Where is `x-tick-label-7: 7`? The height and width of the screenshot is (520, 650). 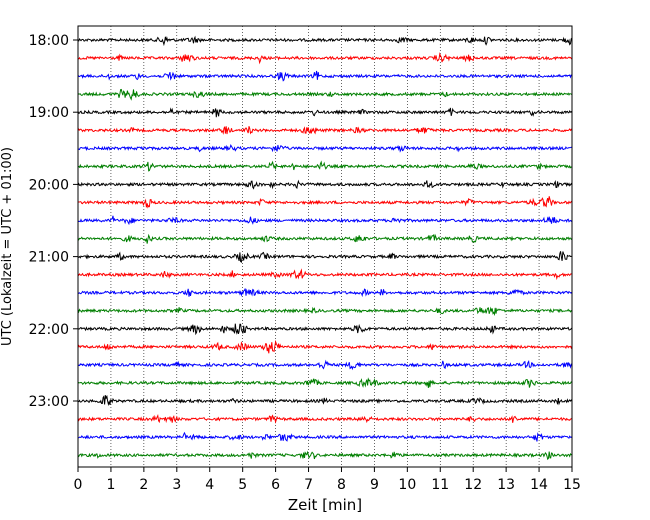 x-tick-label-7: 7 is located at coordinates (308, 485).